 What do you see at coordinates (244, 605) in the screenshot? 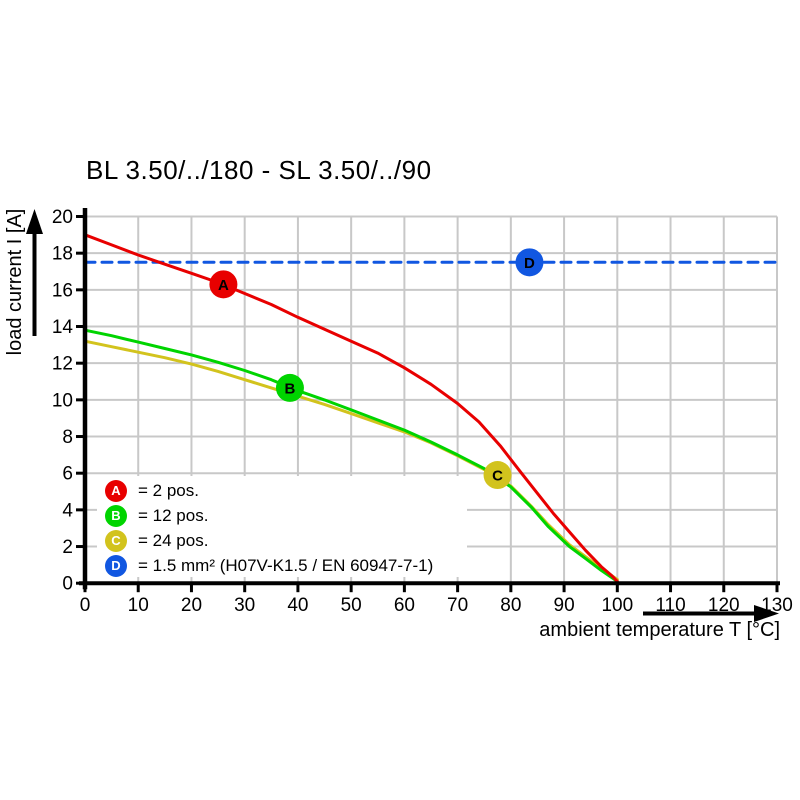
I see `x-tick-label: 30` at bounding box center [244, 605].